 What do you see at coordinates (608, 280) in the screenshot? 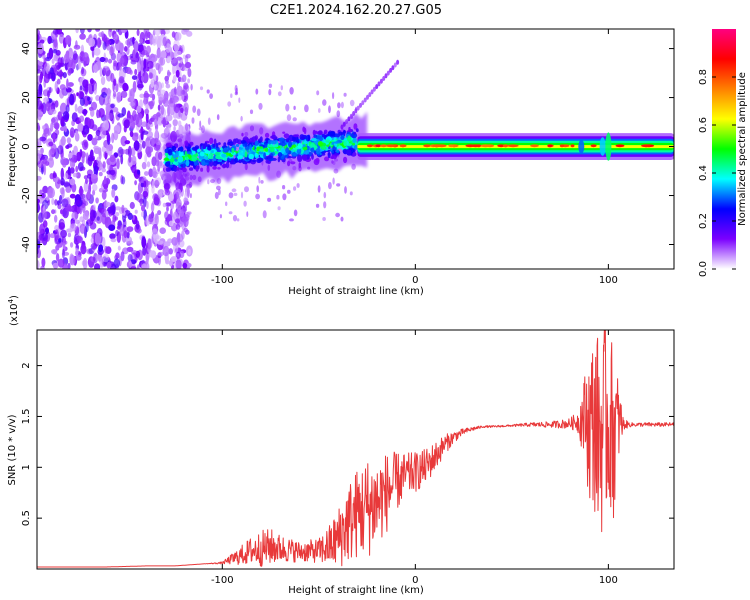
I see `x-tick-label: 100` at bounding box center [608, 280].